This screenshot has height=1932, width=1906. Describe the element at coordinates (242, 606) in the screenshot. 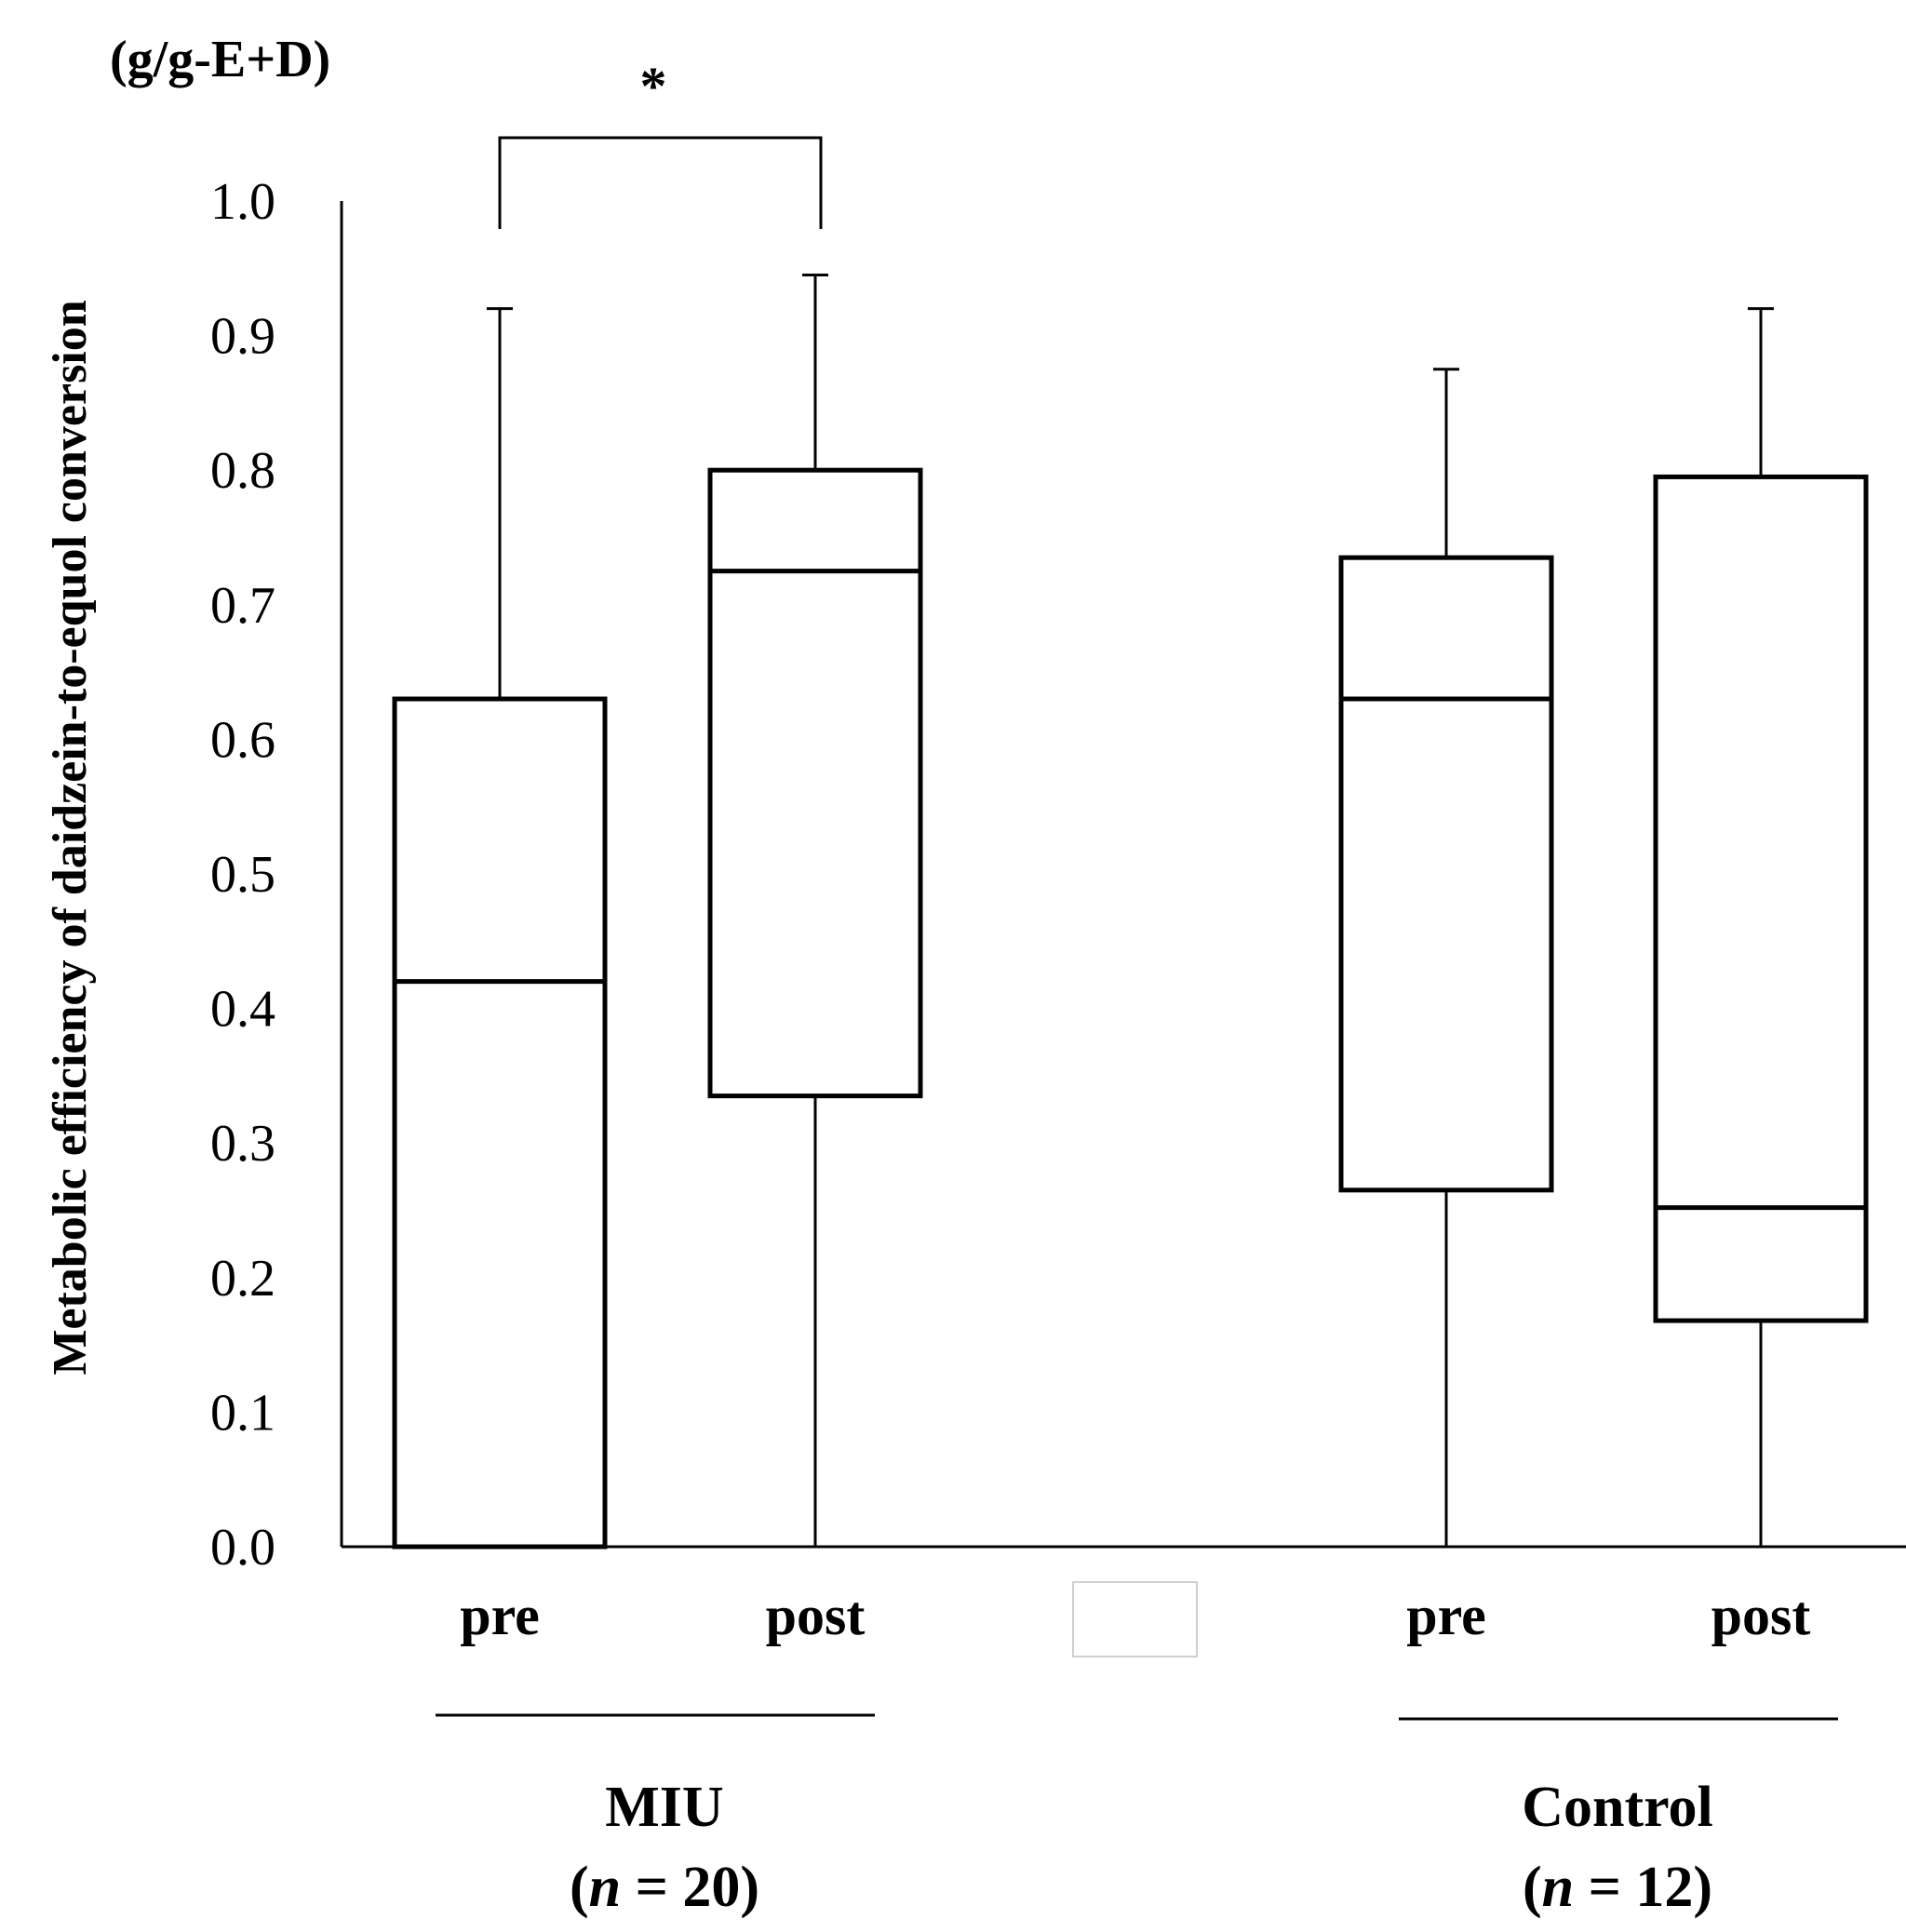

I see `y-tick-label: 0.7` at that location.